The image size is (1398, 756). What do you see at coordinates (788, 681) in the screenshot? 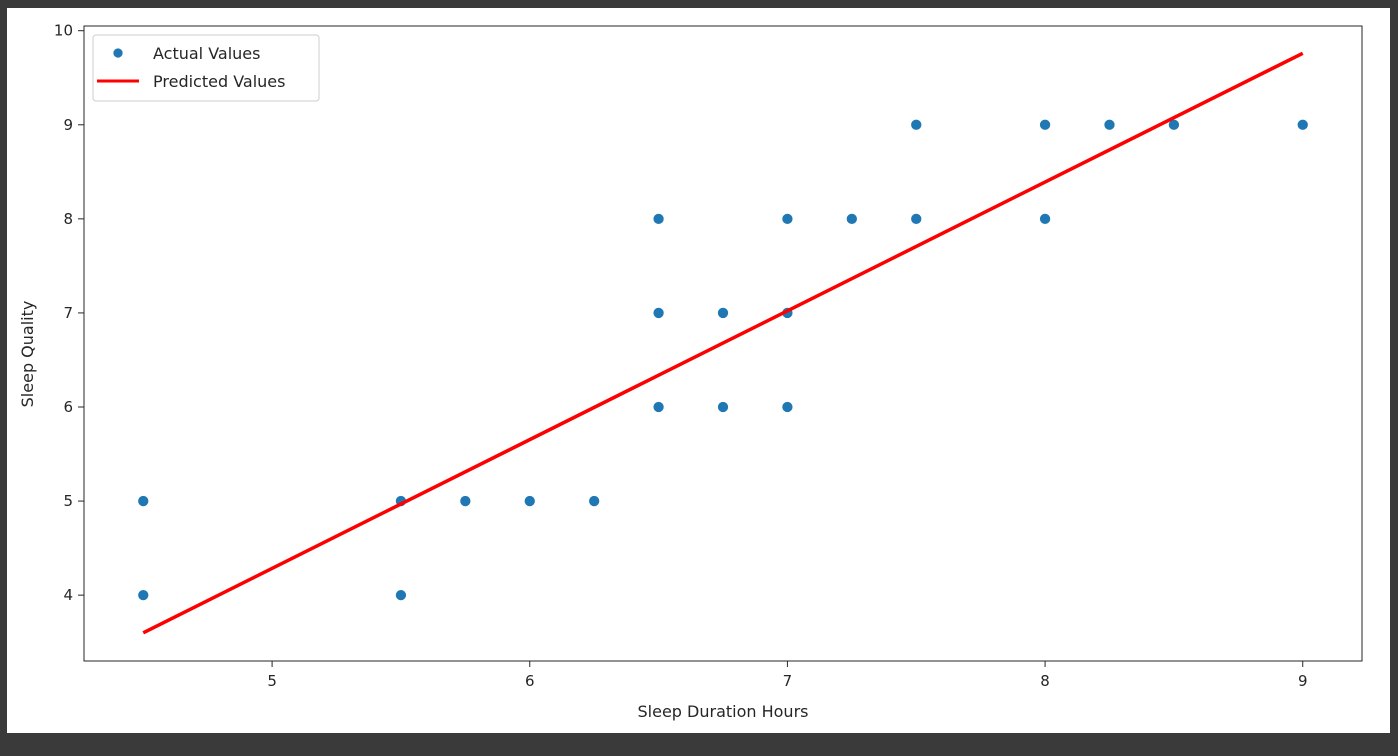
I see `x-tick-label: 7` at bounding box center [788, 681].